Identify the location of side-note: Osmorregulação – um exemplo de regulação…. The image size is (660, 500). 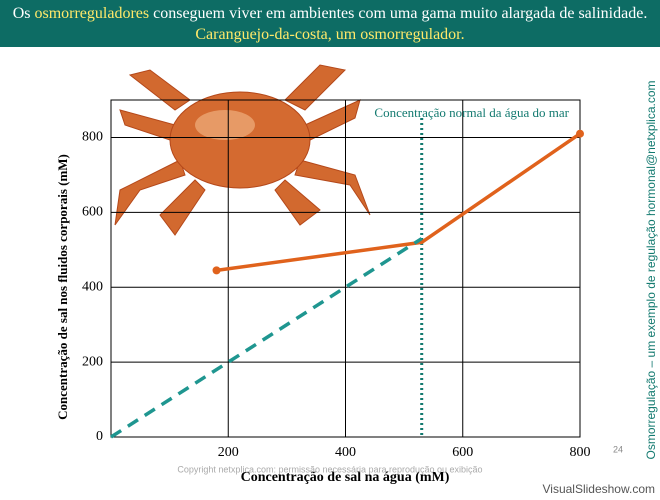
(651, 269).